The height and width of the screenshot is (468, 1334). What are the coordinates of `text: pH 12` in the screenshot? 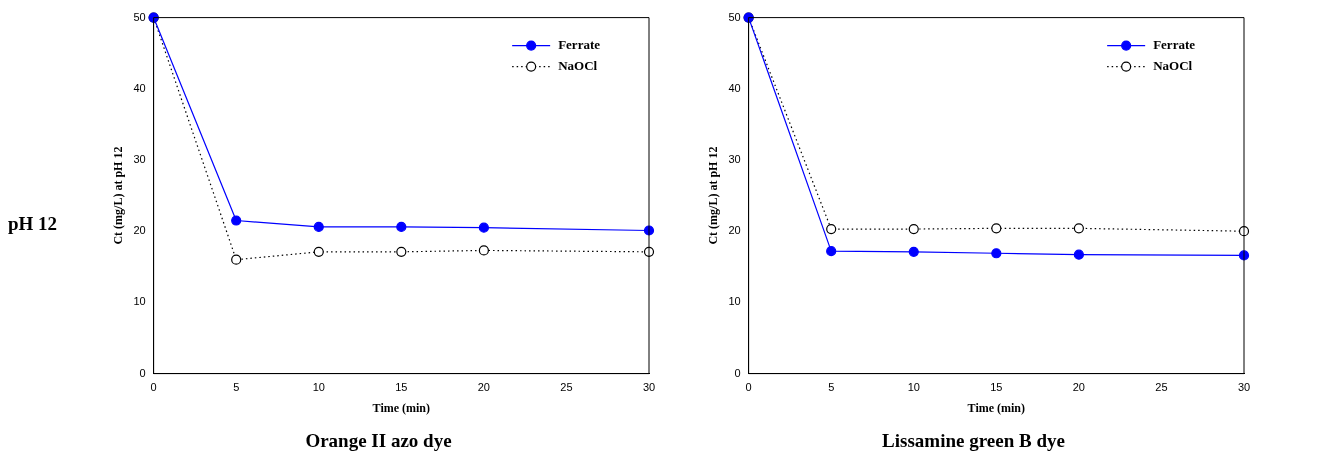 It's located at (33, 224).